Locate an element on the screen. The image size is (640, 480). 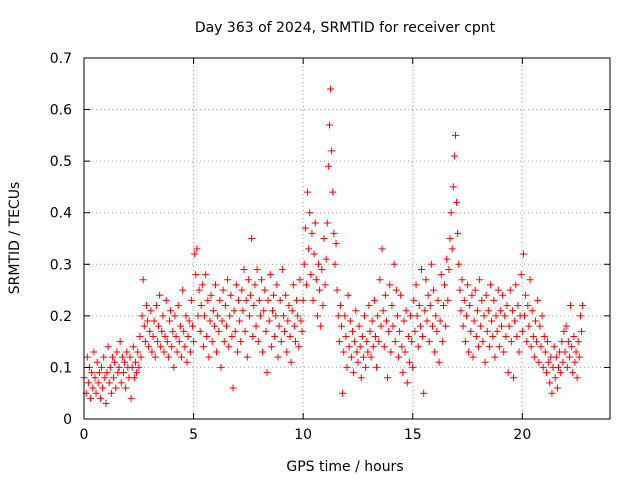
y-axis-label: SRMTID / TECUs is located at coordinates (15, 238).